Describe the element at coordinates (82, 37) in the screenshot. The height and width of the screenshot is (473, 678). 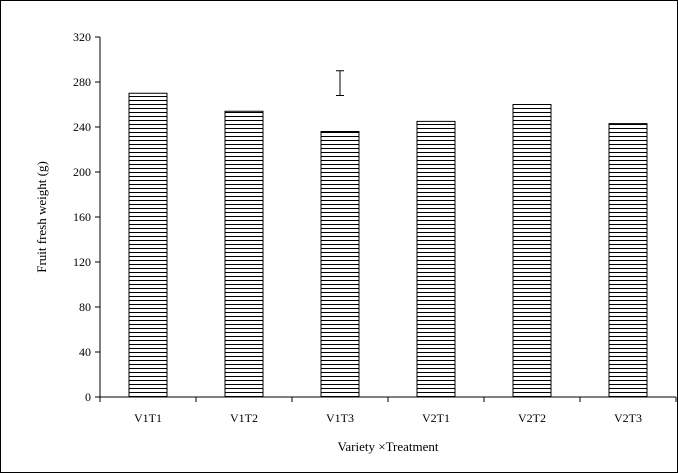
I see `y-tick-label: 320` at that location.